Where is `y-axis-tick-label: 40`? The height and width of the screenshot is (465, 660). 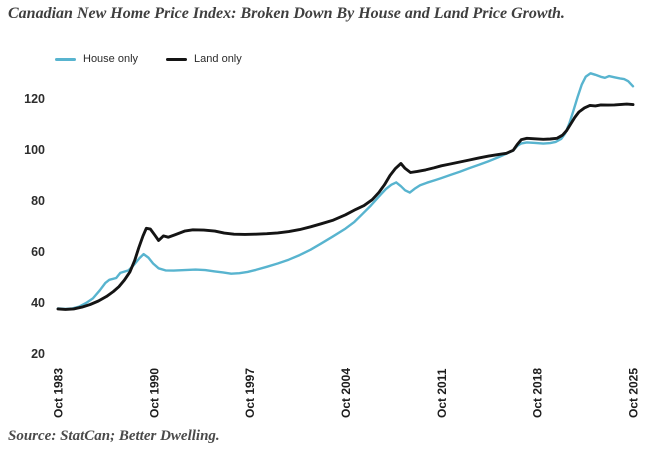
y-axis-tick-label: 40 is located at coordinates (38, 303).